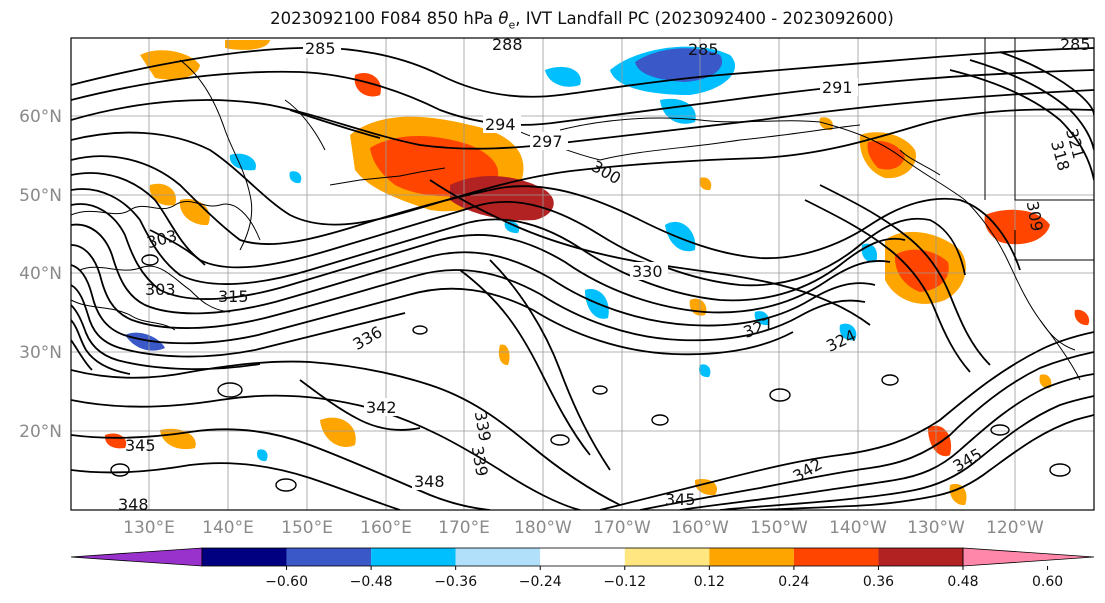 The height and width of the screenshot is (603, 1105). I want to click on contour-label: 297, so click(547, 141).